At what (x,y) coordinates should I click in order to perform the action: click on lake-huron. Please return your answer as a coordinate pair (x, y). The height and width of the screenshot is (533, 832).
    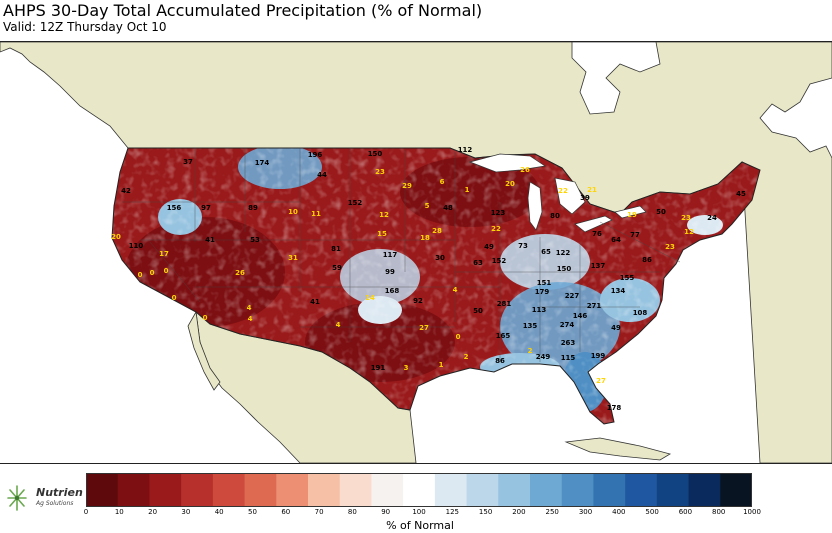
    Looking at the image, I should click on (570, 196).